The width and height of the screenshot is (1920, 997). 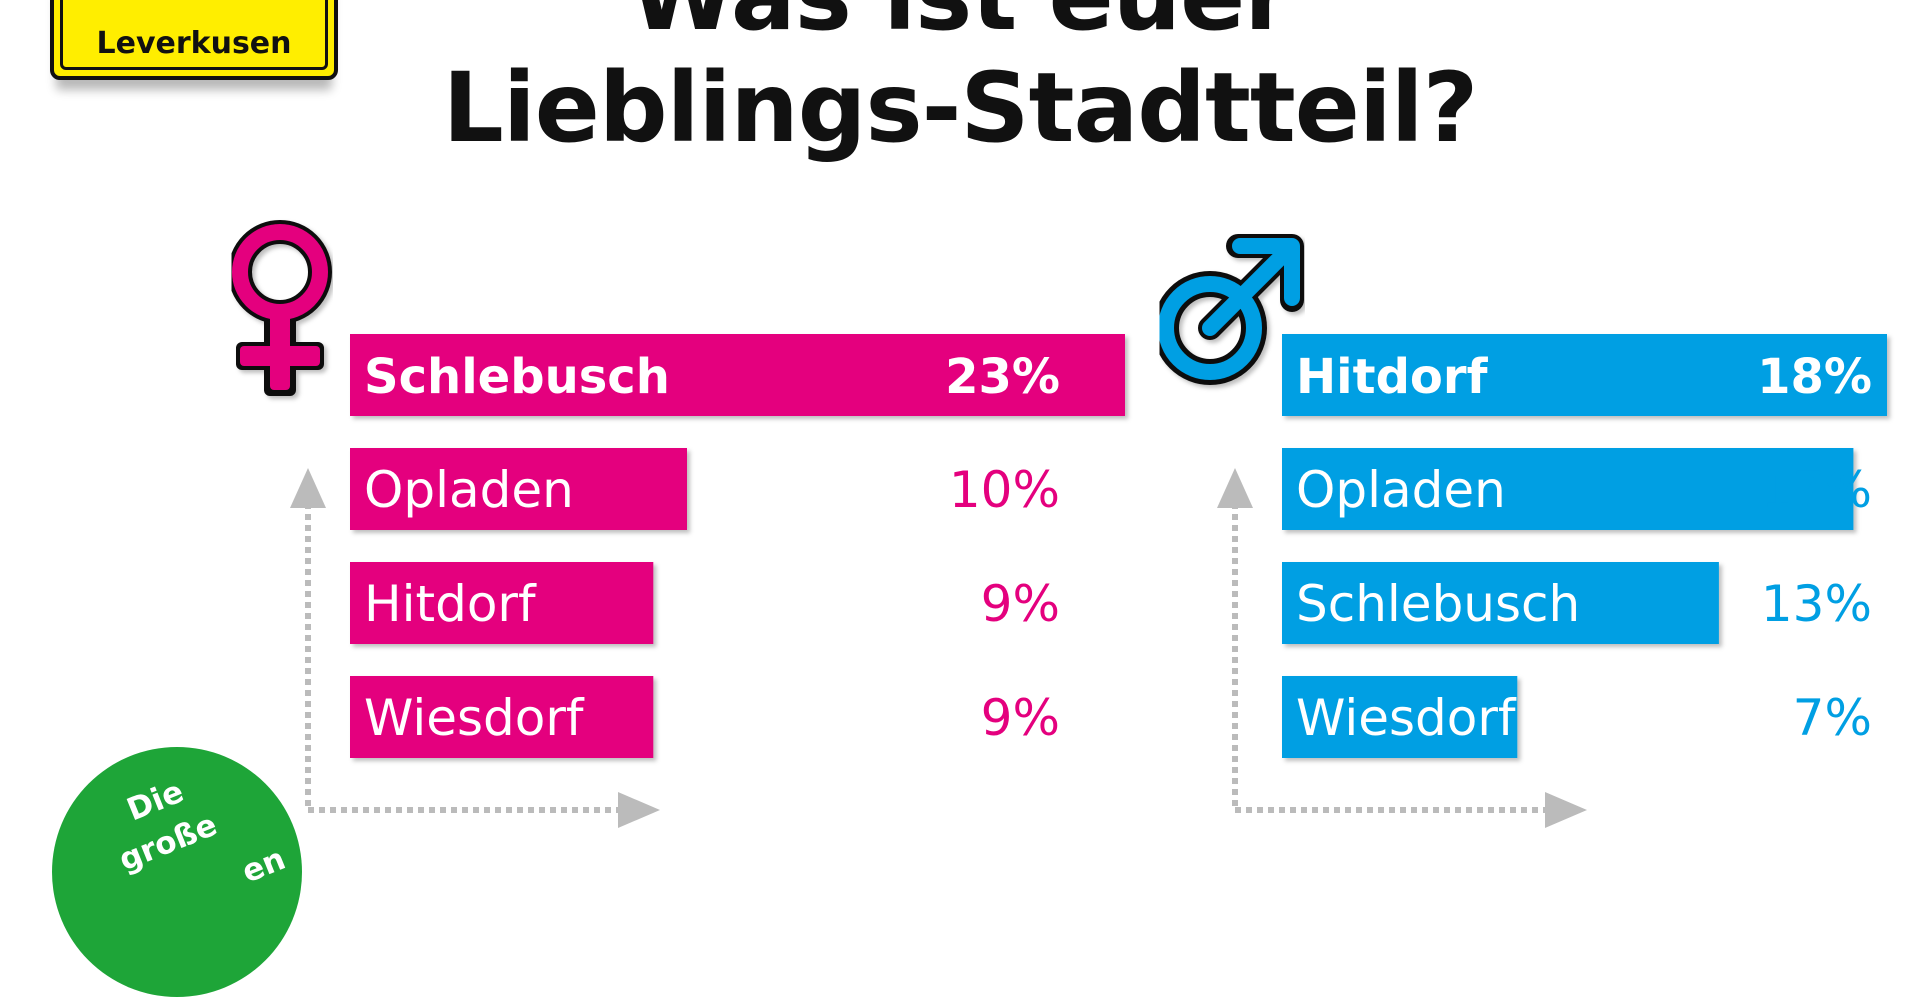 What do you see at coordinates (450, 604) in the screenshot?
I see `female-bar-label-hitdorf: Hitdorf` at bounding box center [450, 604].